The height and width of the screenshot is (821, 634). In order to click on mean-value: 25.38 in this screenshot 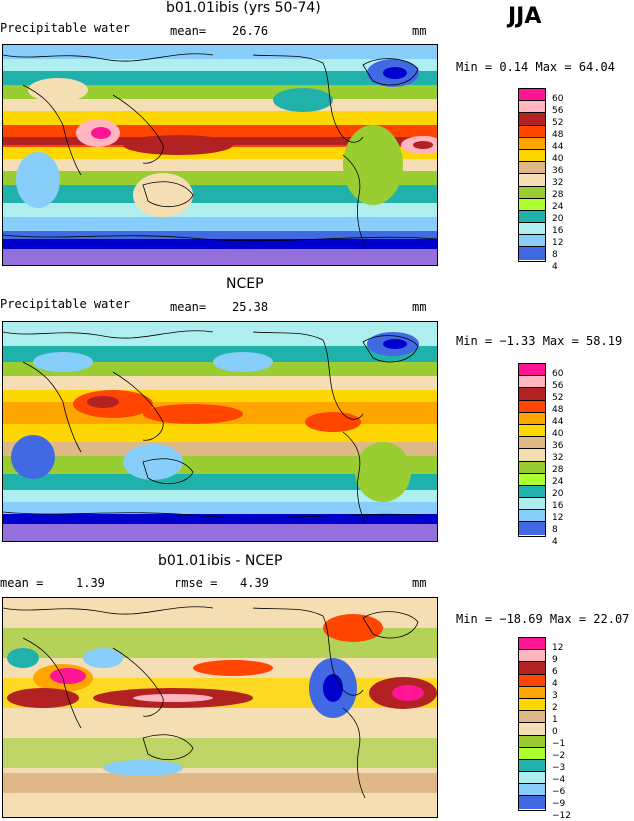, I will do `click(250, 307)`.